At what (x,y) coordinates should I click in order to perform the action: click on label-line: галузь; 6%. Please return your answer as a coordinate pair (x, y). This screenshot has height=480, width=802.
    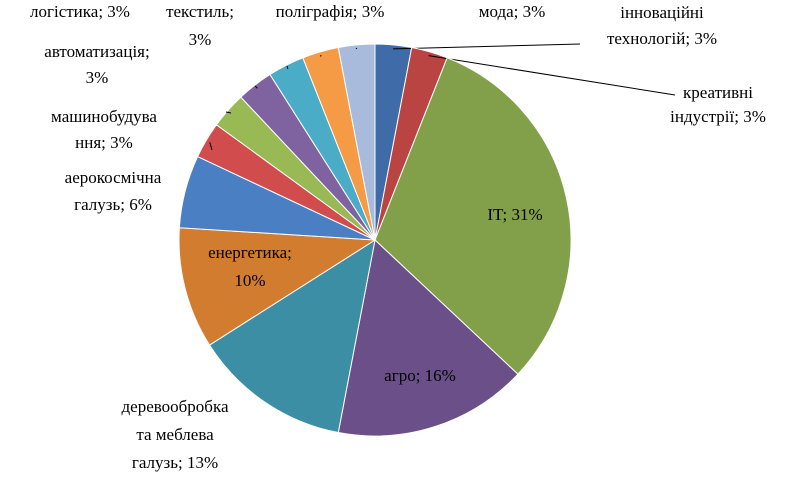
    Looking at the image, I should click on (113, 204).